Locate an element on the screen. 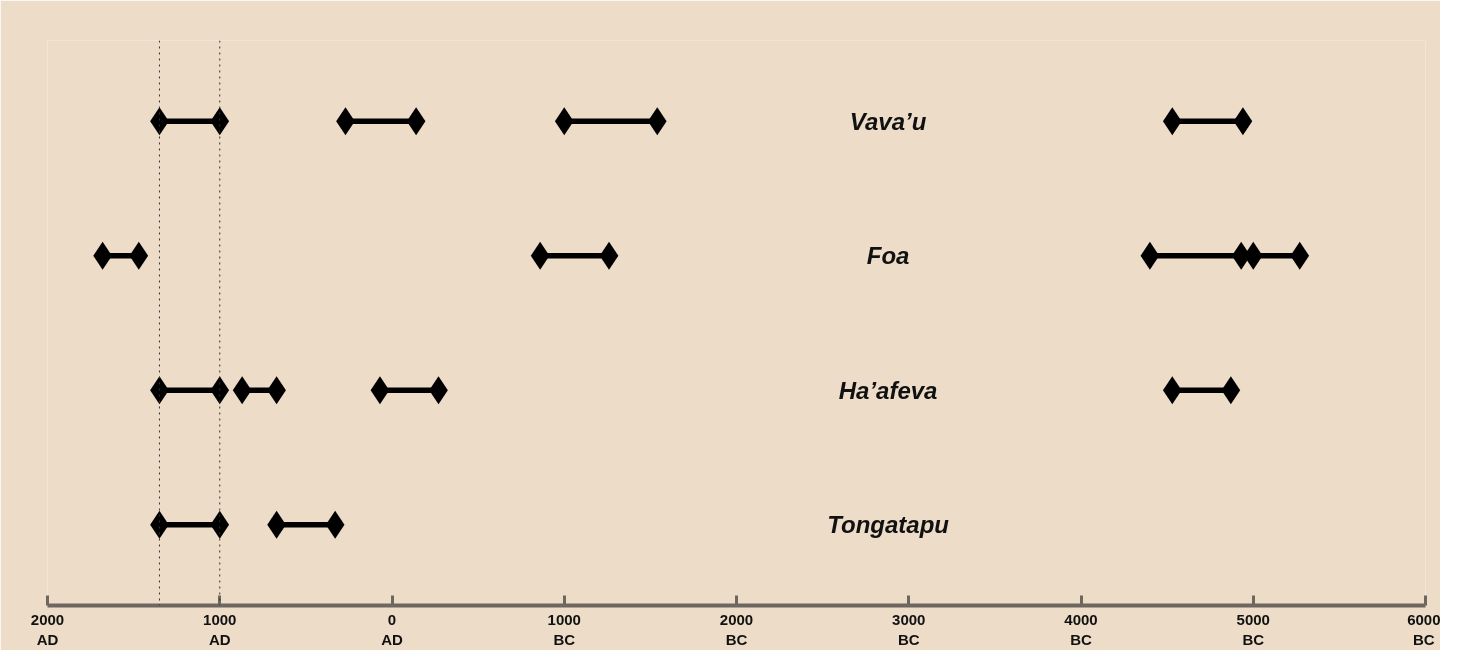 The image size is (1458, 671). y-tick-label: Foa is located at coordinates (888, 256).